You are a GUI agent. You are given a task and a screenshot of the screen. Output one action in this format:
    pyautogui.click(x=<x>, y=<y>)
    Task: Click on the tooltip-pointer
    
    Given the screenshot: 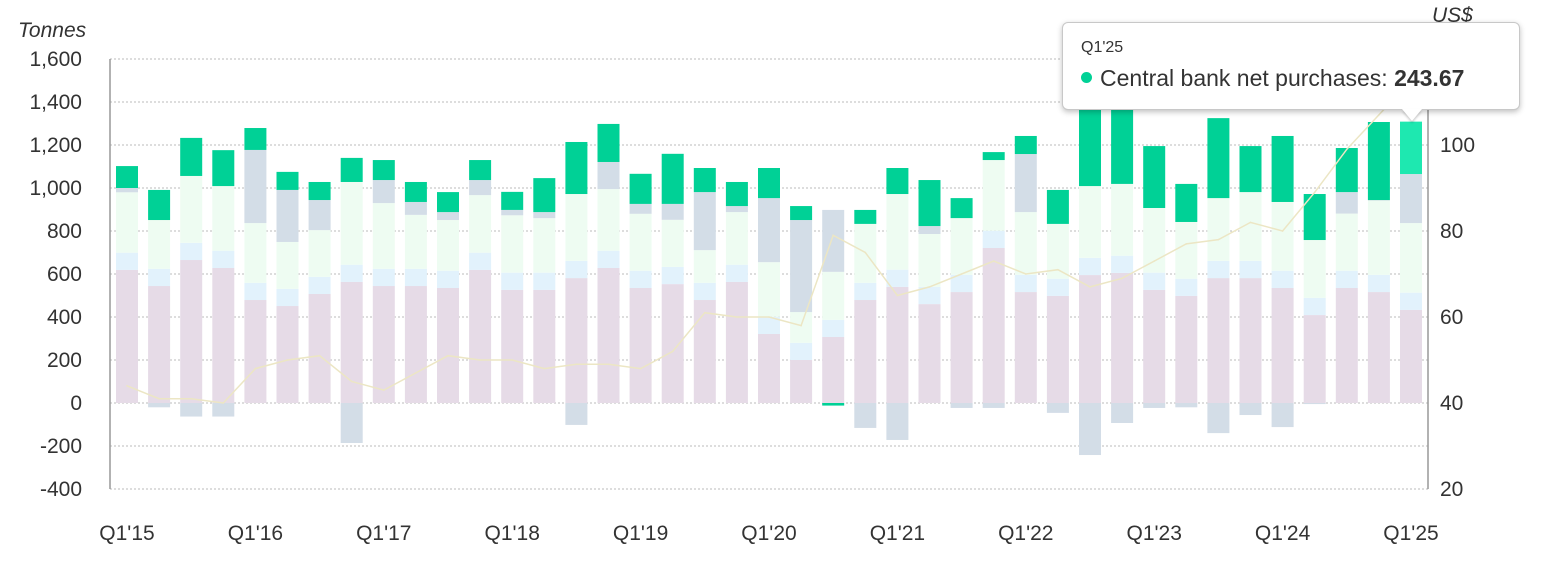 What is the action you would take?
    pyautogui.click(x=1412, y=115)
    